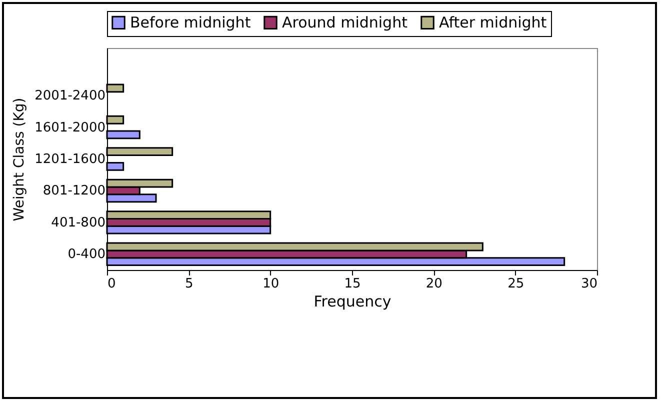 This screenshot has height=405, width=663. Describe the element at coordinates (87, 254) in the screenshot. I see `y-tick-label: 0-400` at that location.